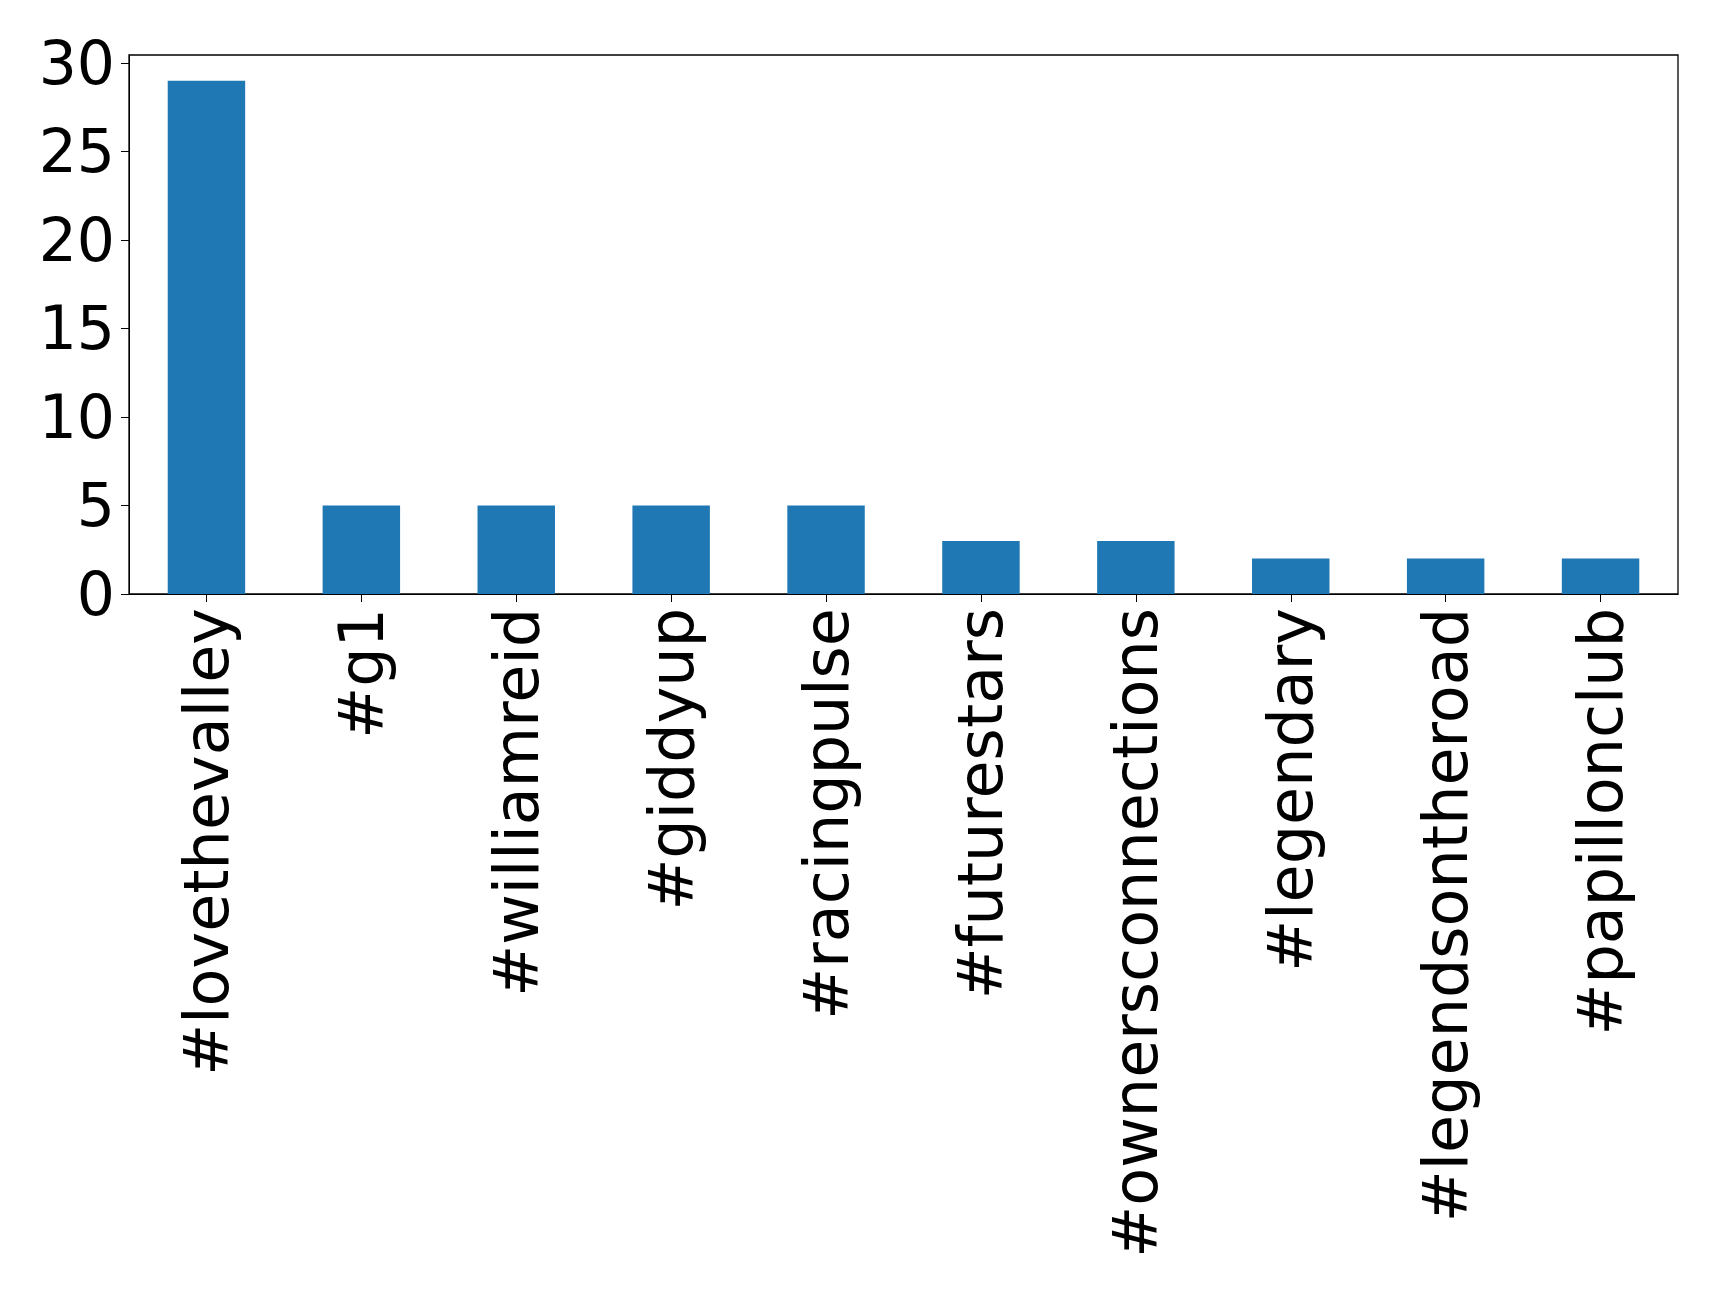  I want to click on y-tick-label: 15, so click(76, 328).